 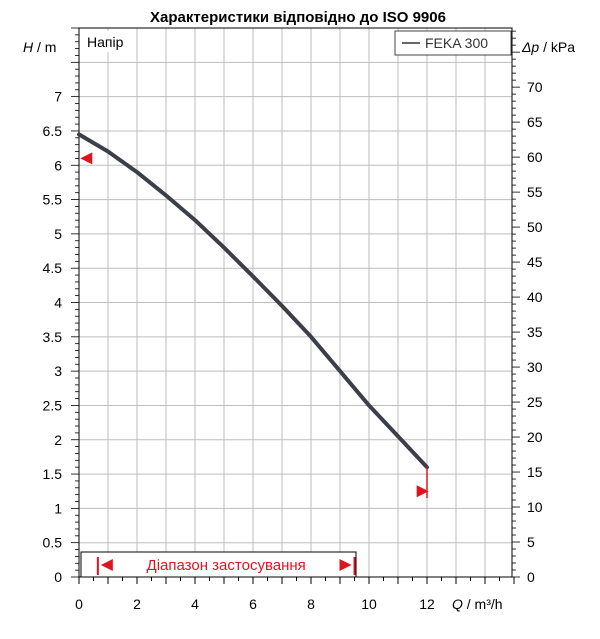 I want to click on y-right-tick-label: 25, so click(x=535, y=402).